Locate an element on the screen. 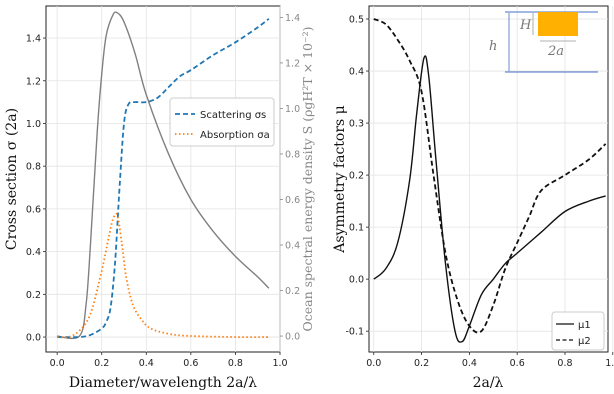 The width and height of the screenshot is (614, 394). y-tick-label: 0.5 is located at coordinates (356, 20).